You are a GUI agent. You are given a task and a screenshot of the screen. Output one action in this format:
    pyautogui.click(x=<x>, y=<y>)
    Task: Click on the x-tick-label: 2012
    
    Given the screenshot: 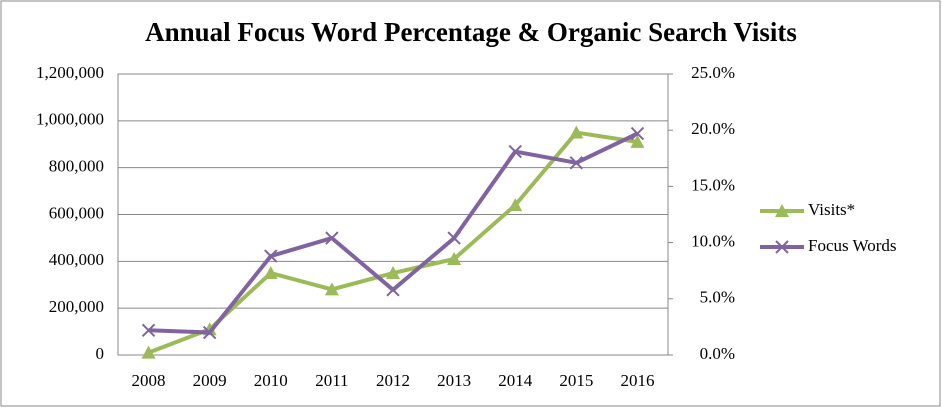 What is the action you would take?
    pyautogui.click(x=393, y=380)
    